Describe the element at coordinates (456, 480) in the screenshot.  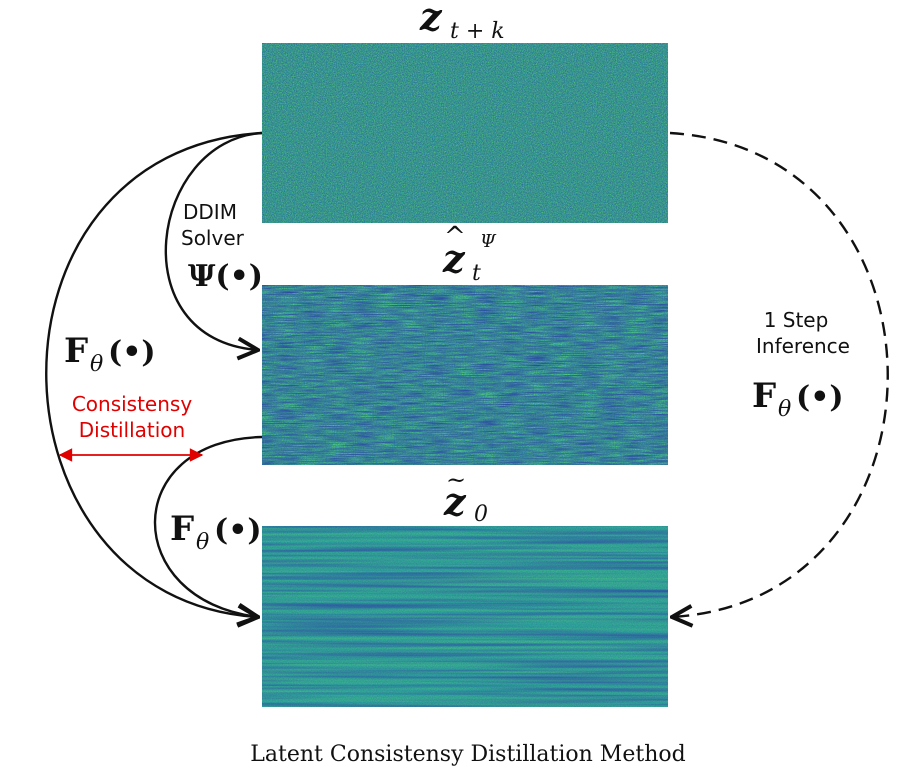
I see `tilde-accent: ~` at that location.